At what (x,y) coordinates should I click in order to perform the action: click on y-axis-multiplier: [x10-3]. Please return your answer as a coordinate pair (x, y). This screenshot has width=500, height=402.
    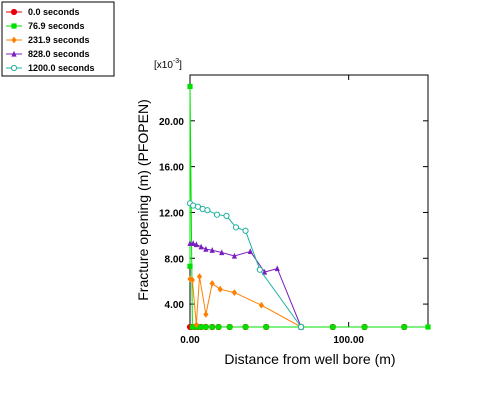
    Looking at the image, I should click on (168, 64).